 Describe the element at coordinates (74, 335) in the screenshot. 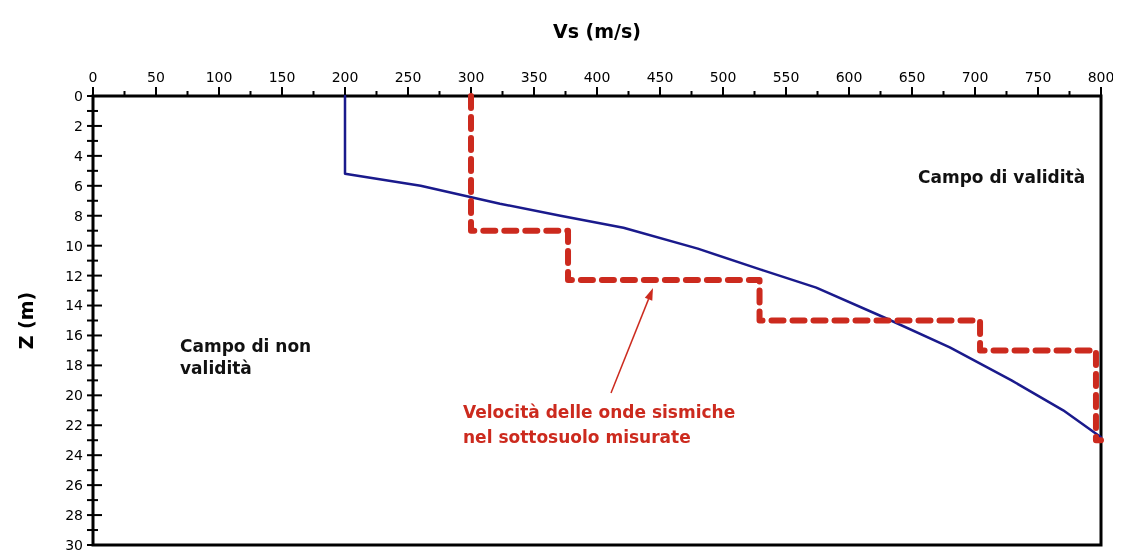

I see `y-tick-label: 16` at that location.